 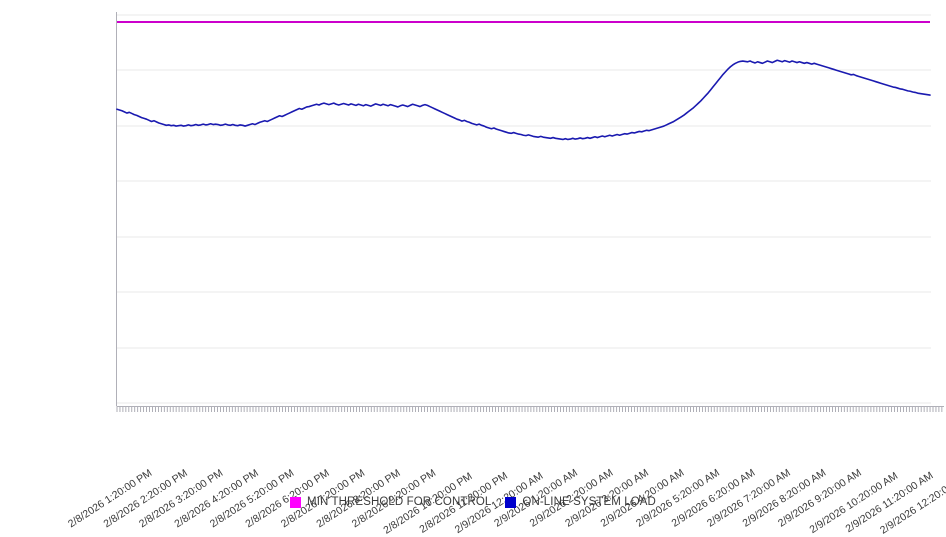 I want to click on legend-label: ON-LINE SYSTEM LOAD, so click(x=589, y=502).